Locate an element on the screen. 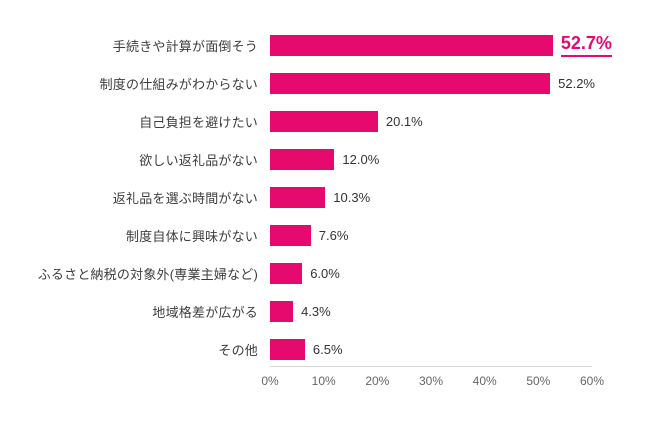  x-axis-tick-label: 60% is located at coordinates (592, 381).